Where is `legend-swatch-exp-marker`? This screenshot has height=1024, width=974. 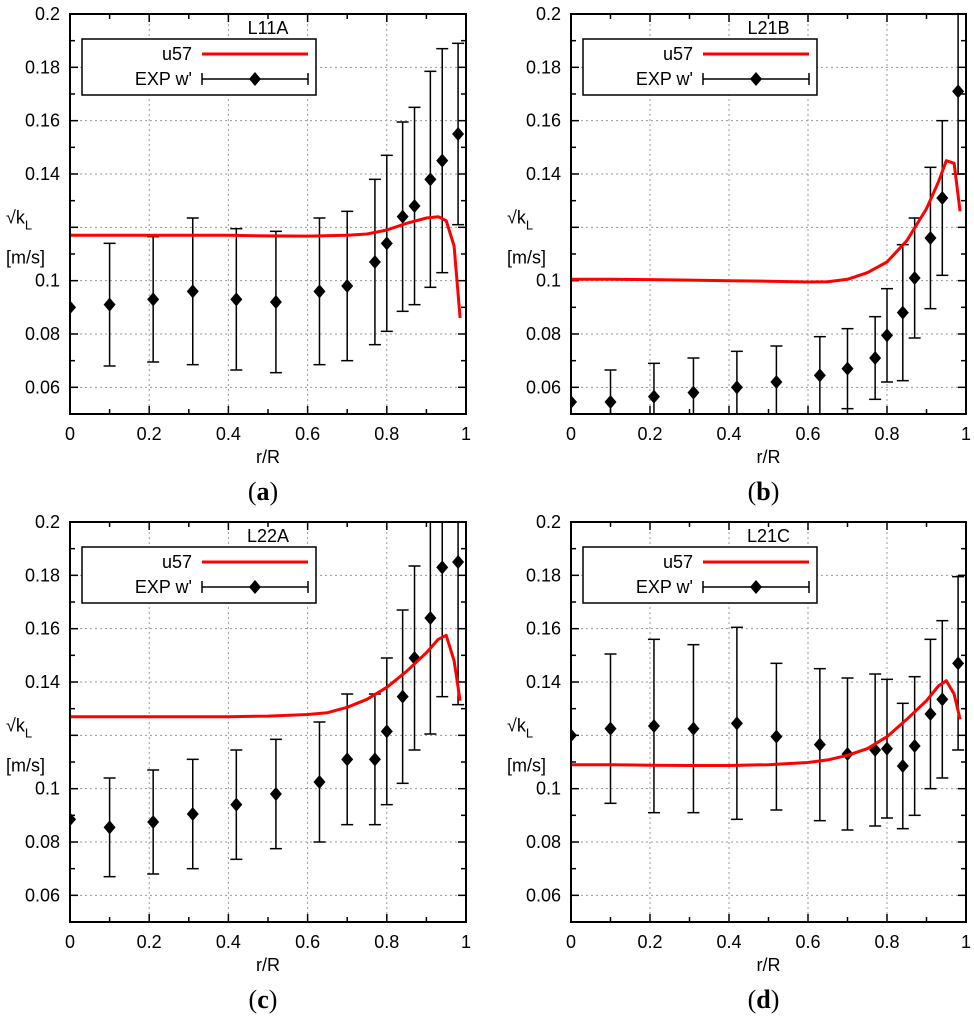
legend-swatch-exp-marker is located at coordinates (255, 79).